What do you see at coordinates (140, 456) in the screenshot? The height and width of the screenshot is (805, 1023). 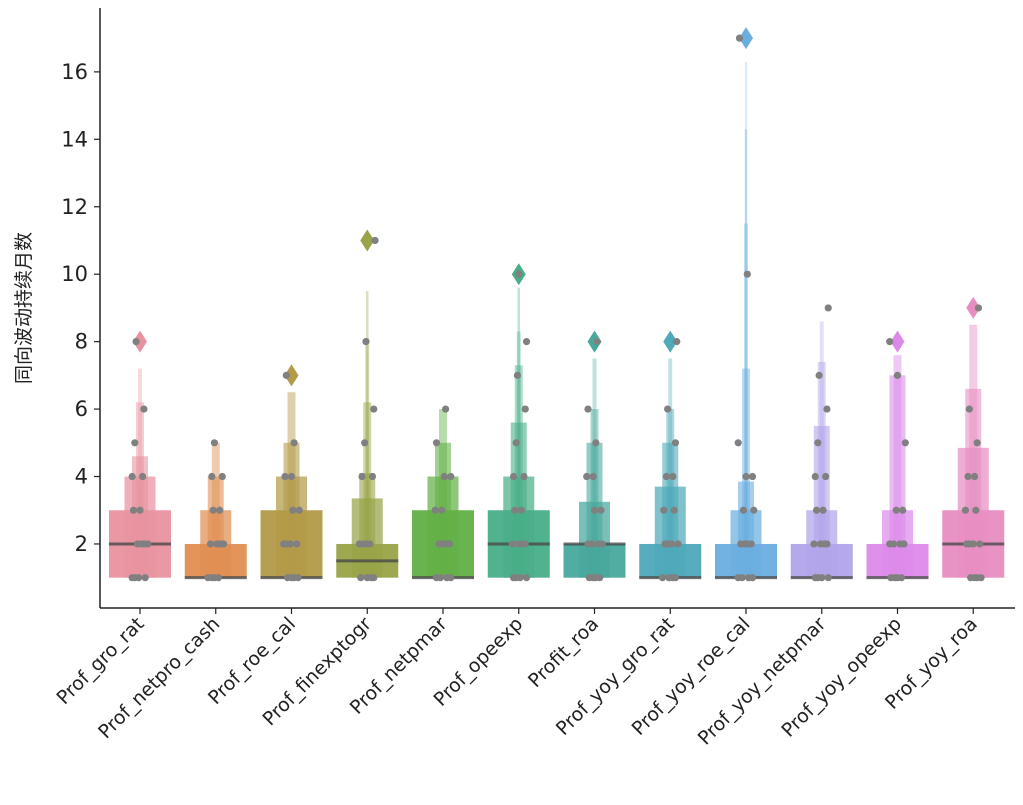 I see `boxen-Prof_gro_rat` at bounding box center [140, 456].